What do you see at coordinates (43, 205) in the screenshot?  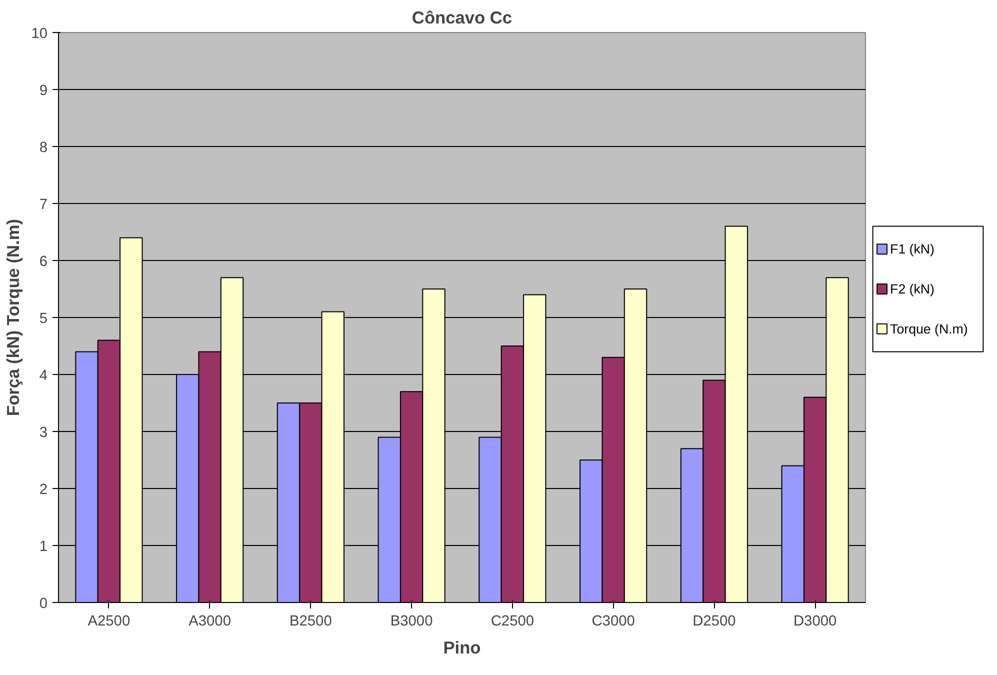 I see `y-tick-label: 7` at bounding box center [43, 205].